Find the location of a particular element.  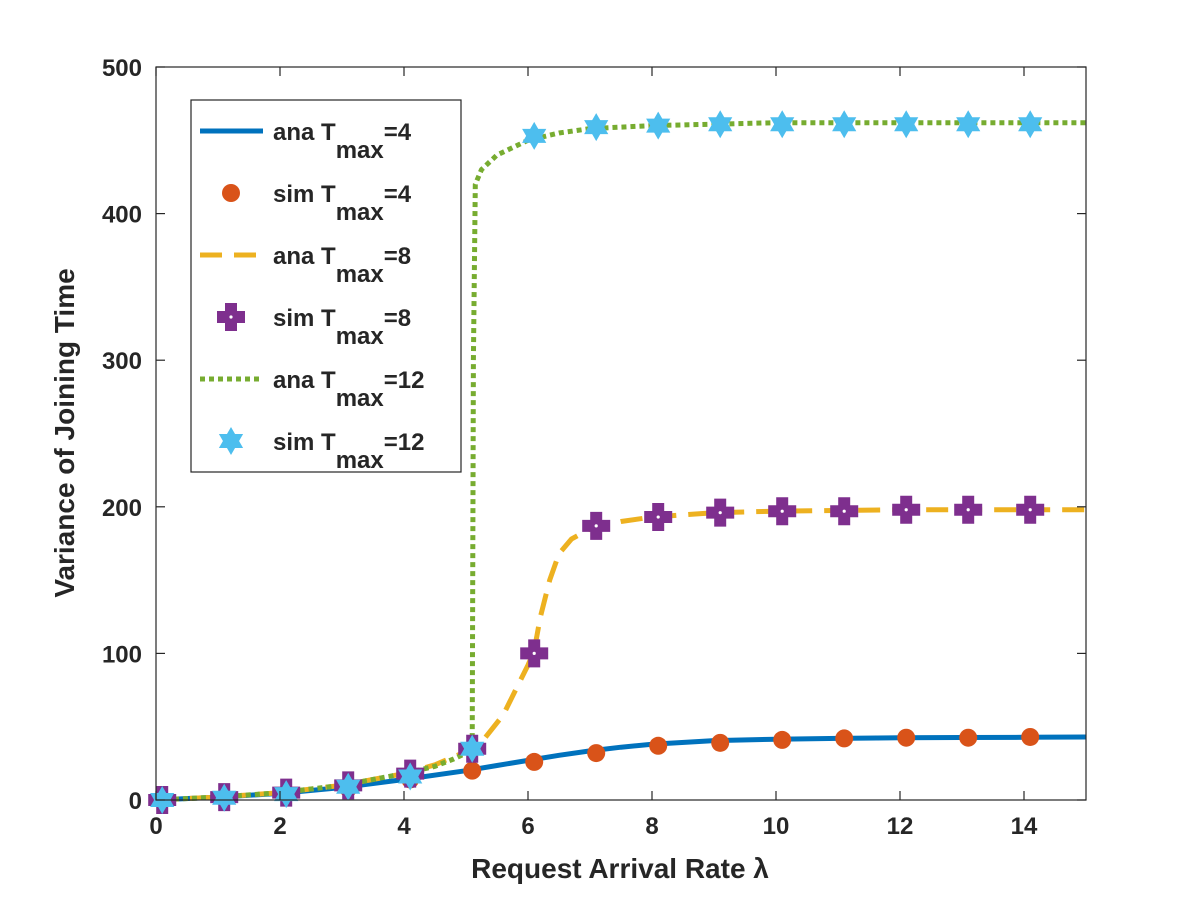

y-axis-label: Variance of Joining Time is located at coordinates (64, 432).